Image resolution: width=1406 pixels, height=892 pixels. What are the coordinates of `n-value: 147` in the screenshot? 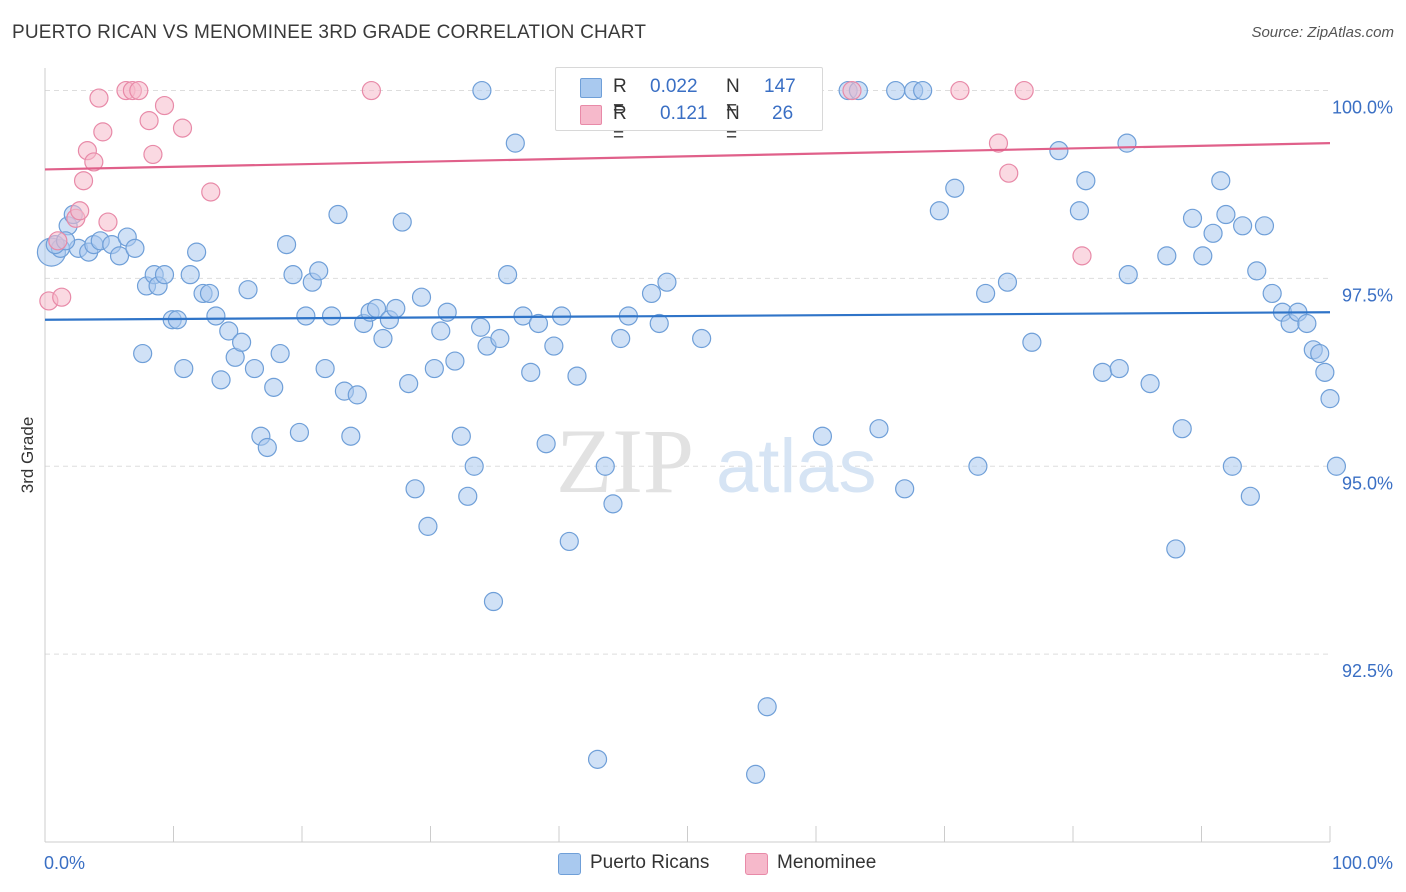 It's located at (780, 86).